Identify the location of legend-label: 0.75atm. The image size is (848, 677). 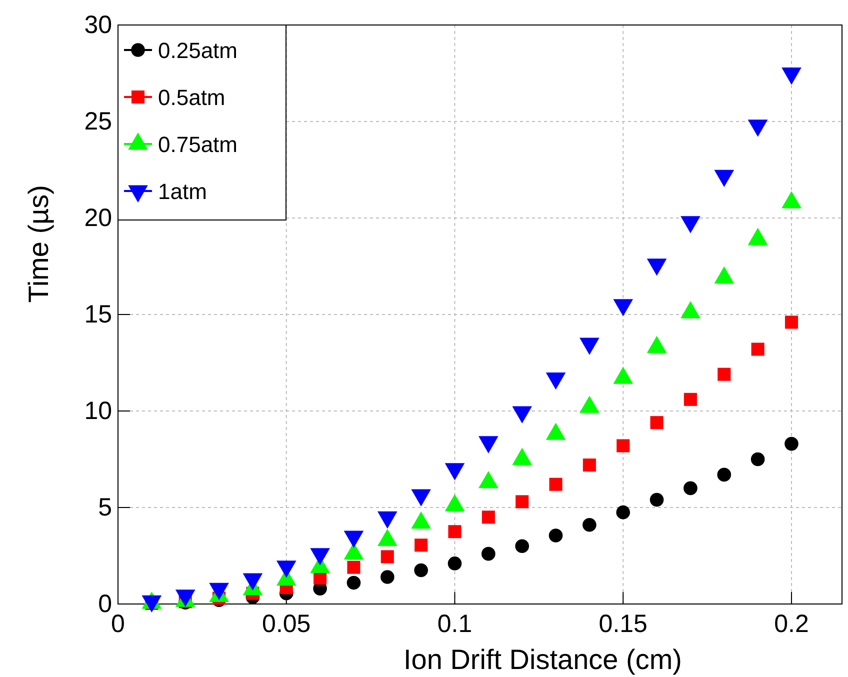
(198, 144).